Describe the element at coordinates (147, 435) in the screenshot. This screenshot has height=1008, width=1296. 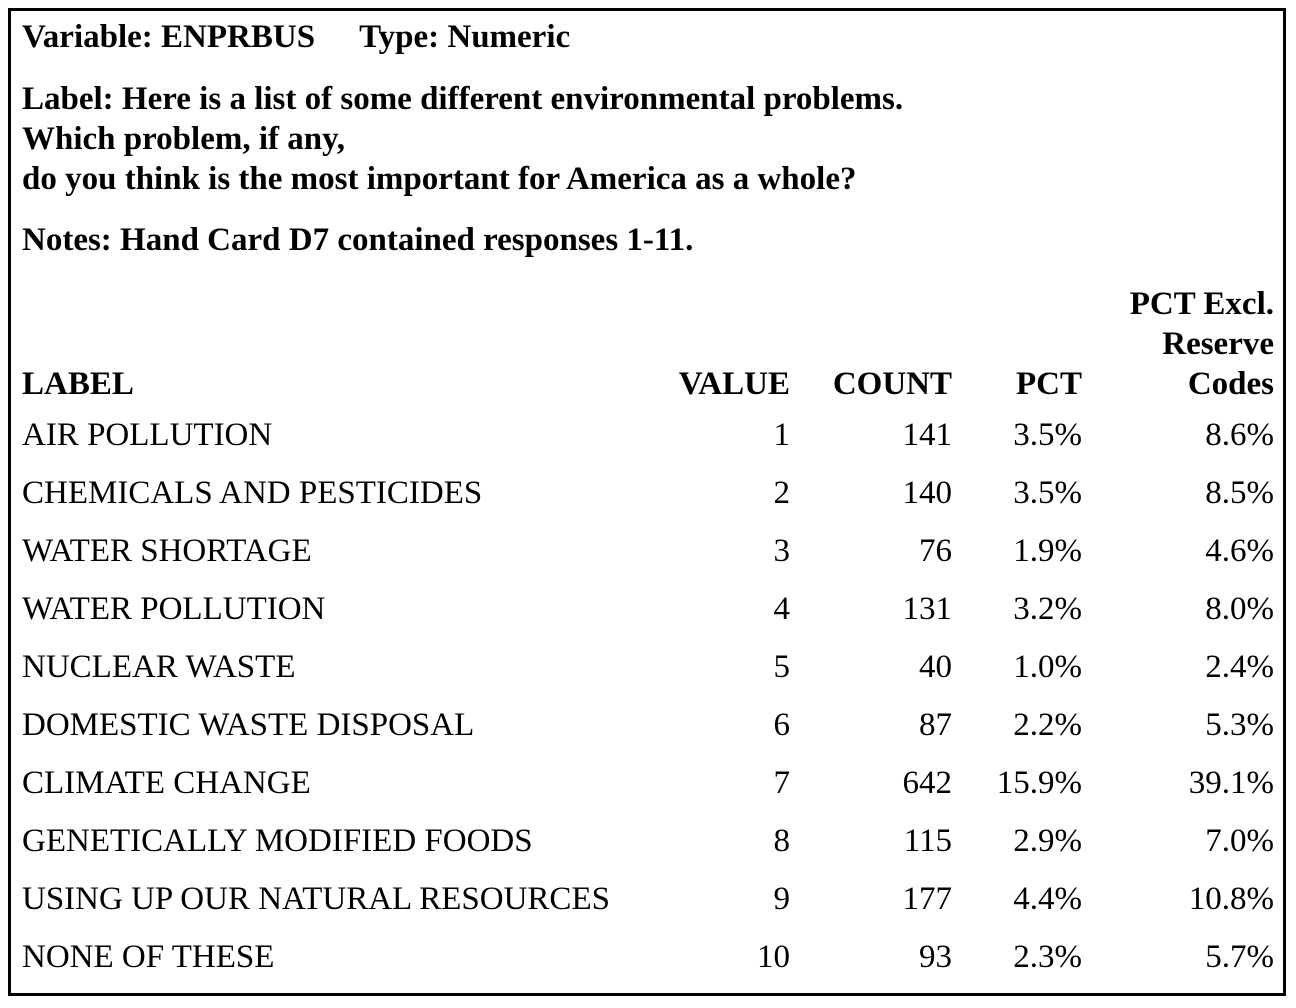
I see `row-label: AIR POLLUTION` at that location.